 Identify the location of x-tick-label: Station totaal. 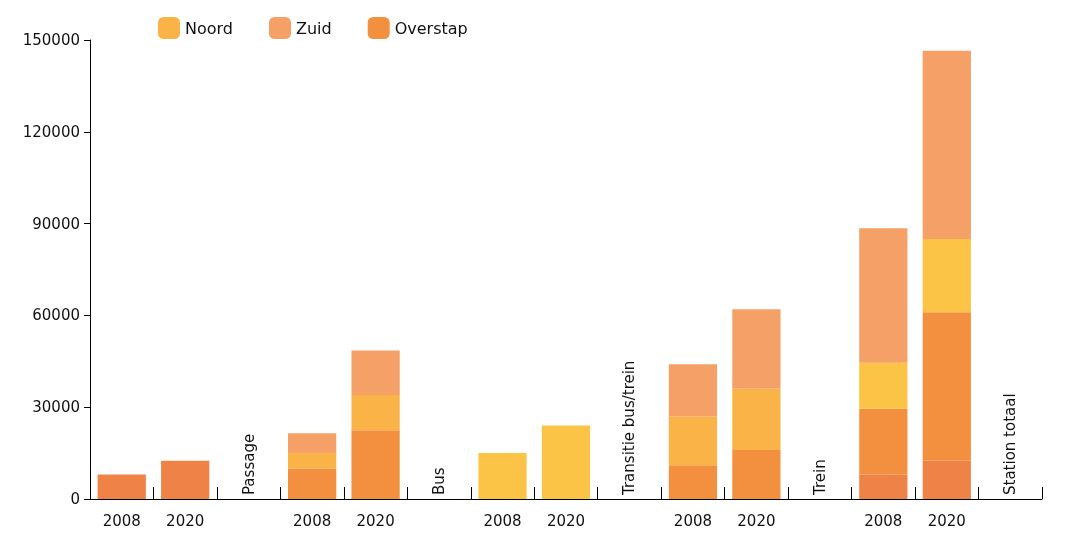
(1010, 444).